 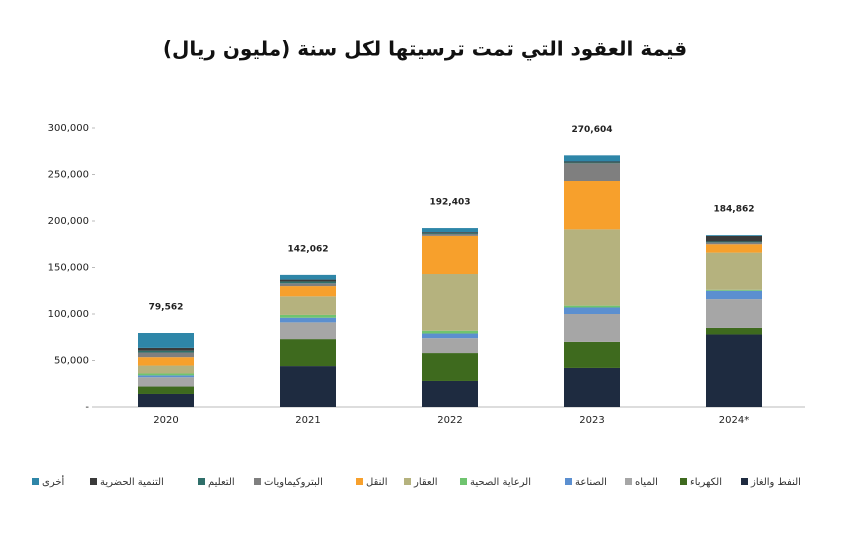 I want to click on y-tick-label: 150,000, so click(x=68, y=268).